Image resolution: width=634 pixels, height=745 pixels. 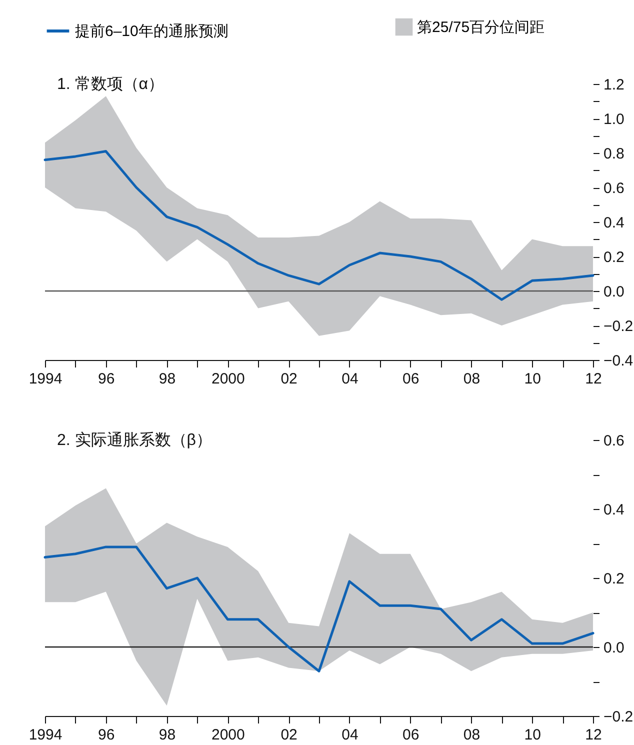 What do you see at coordinates (319, 609) in the screenshot?
I see `line-series` at bounding box center [319, 609].